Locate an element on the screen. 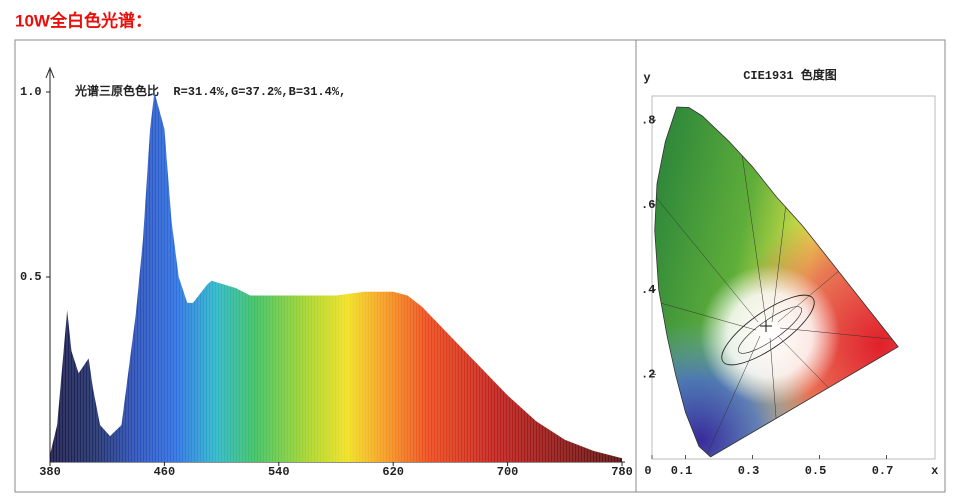 Image resolution: width=959 pixels, height=500 pixels. x-tick-label: 0 is located at coordinates (647, 471).